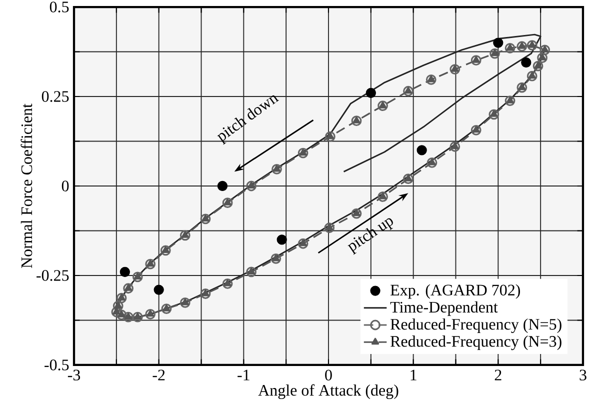 This screenshot has width=600, height=407. I want to click on y-axis-title: Normal Force Coefficient, so click(26, 186).